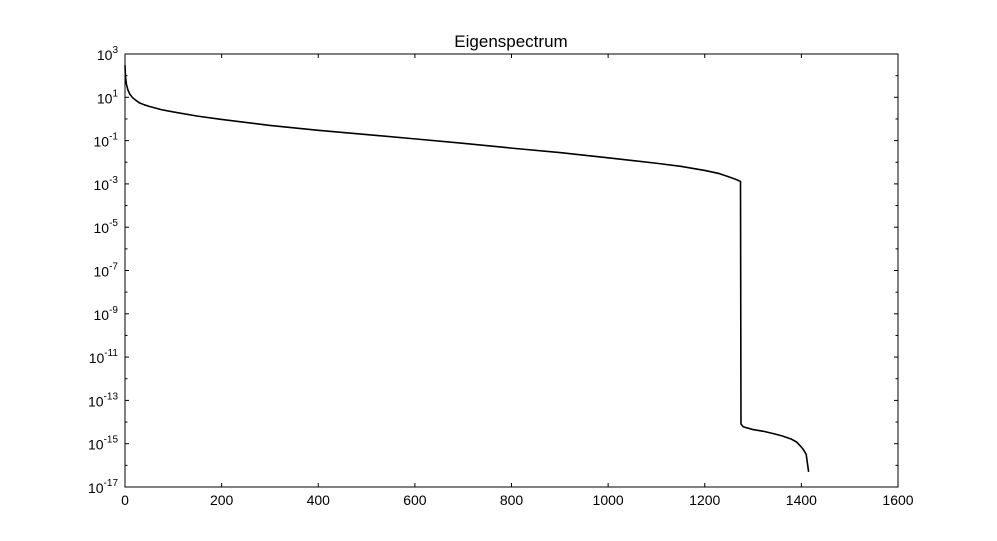 Image resolution: width=997 pixels, height=541 pixels. Describe the element at coordinates (801, 500) in the screenshot. I see `x-tick-label: 1400` at that location.